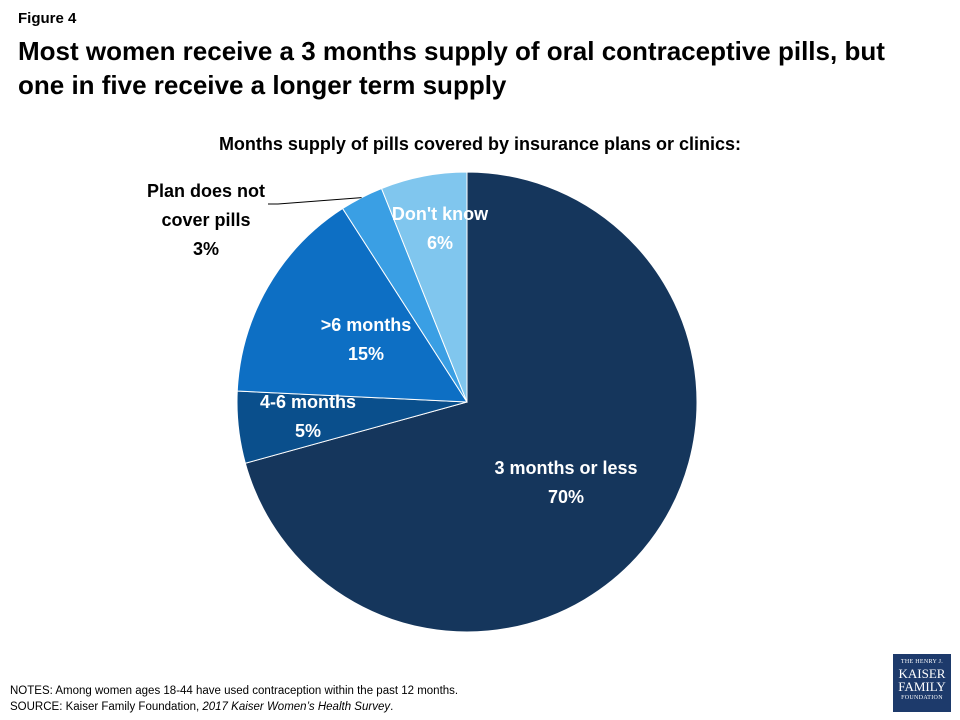  What do you see at coordinates (308, 416) in the screenshot?
I see `slice-label-4-6-months: 4-6 months 5%` at bounding box center [308, 416].